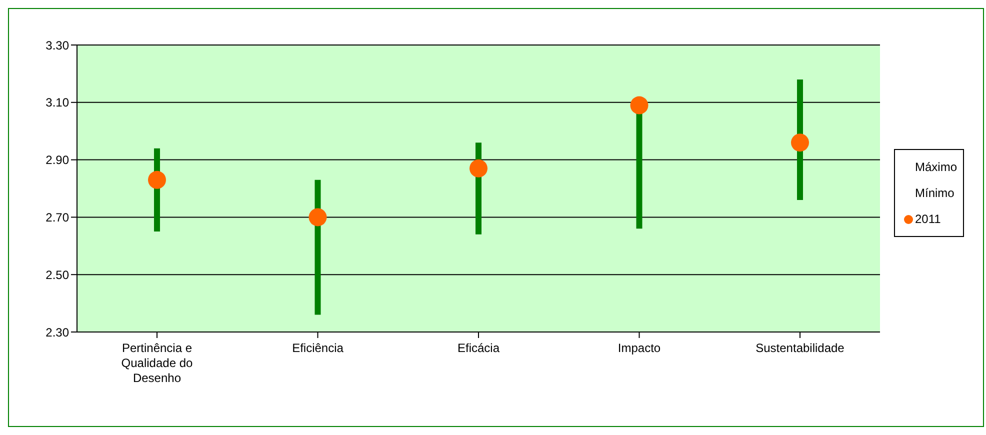  Describe the element at coordinates (928, 219) in the screenshot. I see `legend-label: 2011` at that location.